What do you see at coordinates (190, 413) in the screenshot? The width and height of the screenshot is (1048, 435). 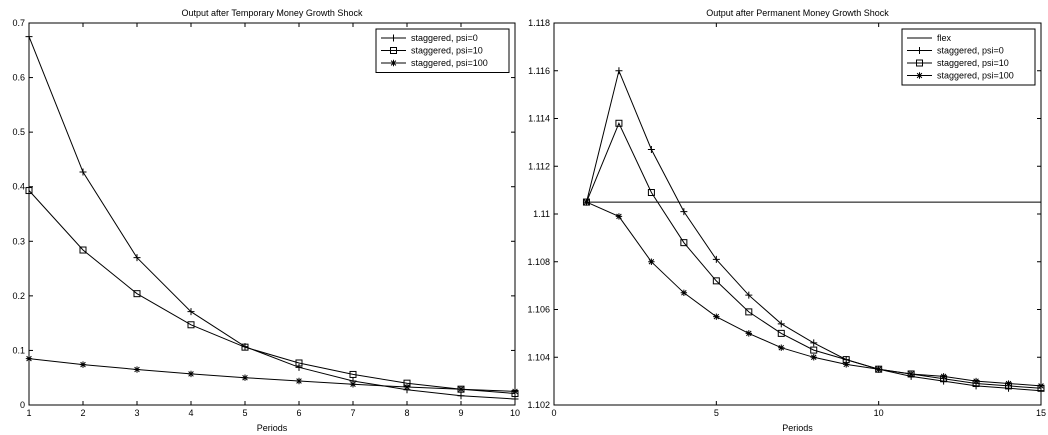 I see `x-tick-label: 4` at bounding box center [190, 413].